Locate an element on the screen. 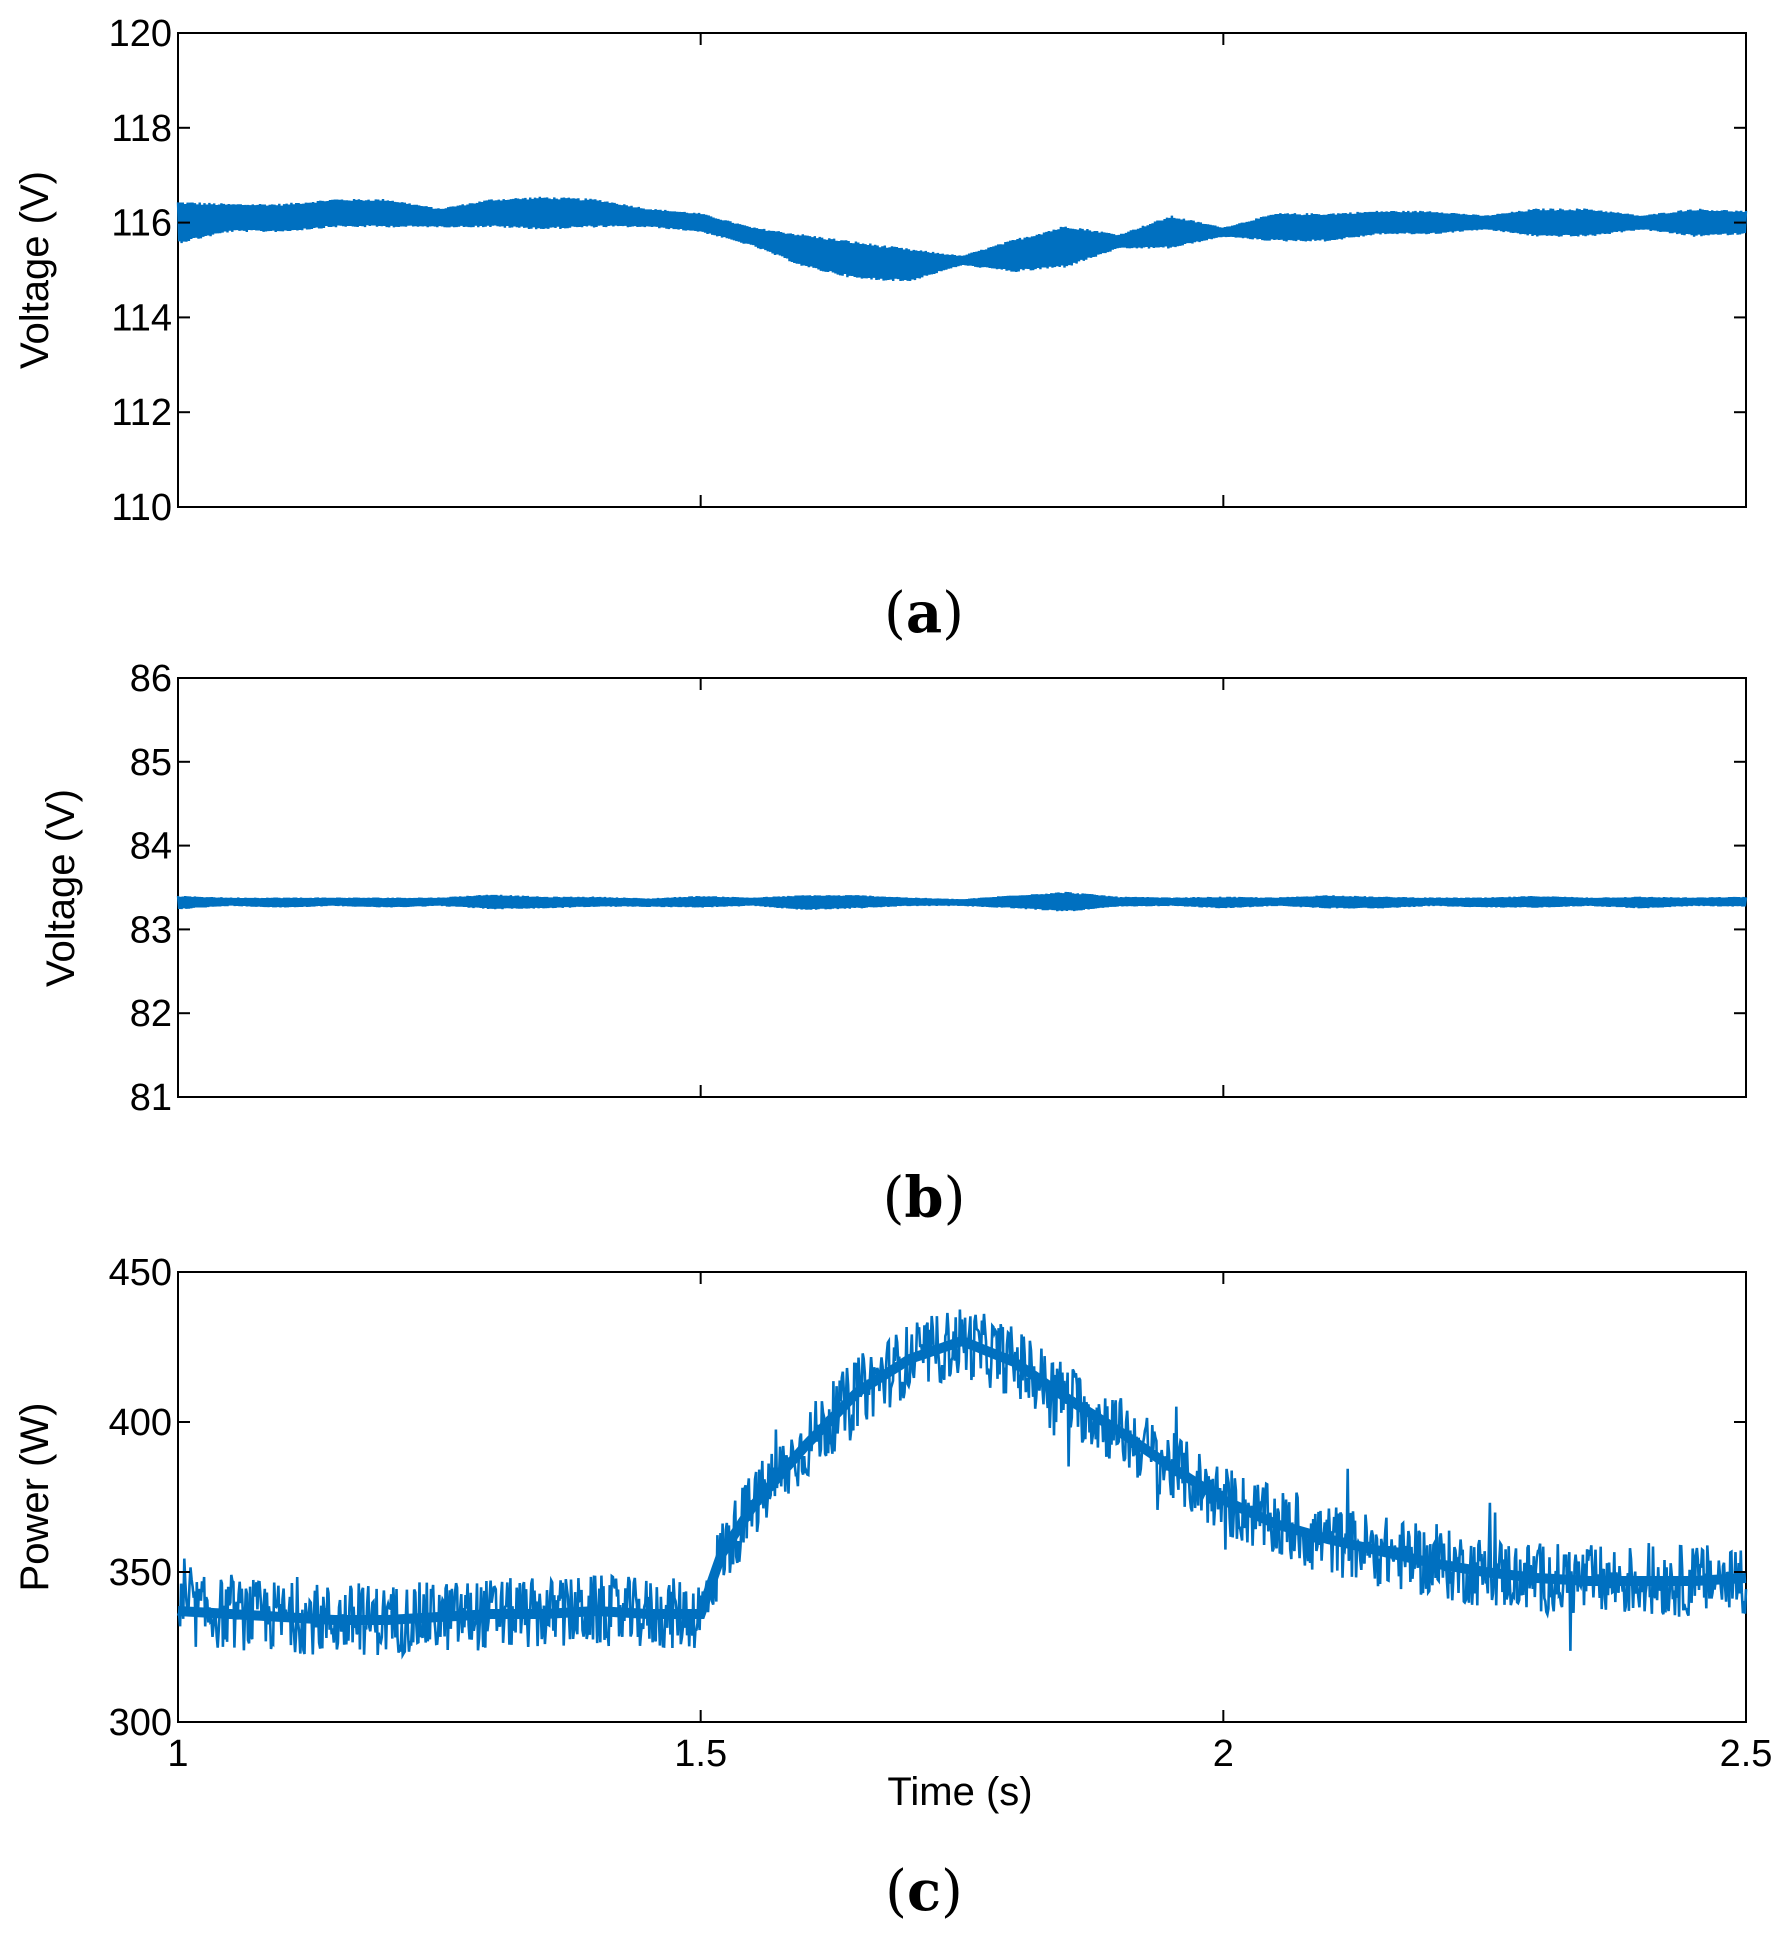  chart-b-panel-label: (b) is located at coordinates (924, 1198).